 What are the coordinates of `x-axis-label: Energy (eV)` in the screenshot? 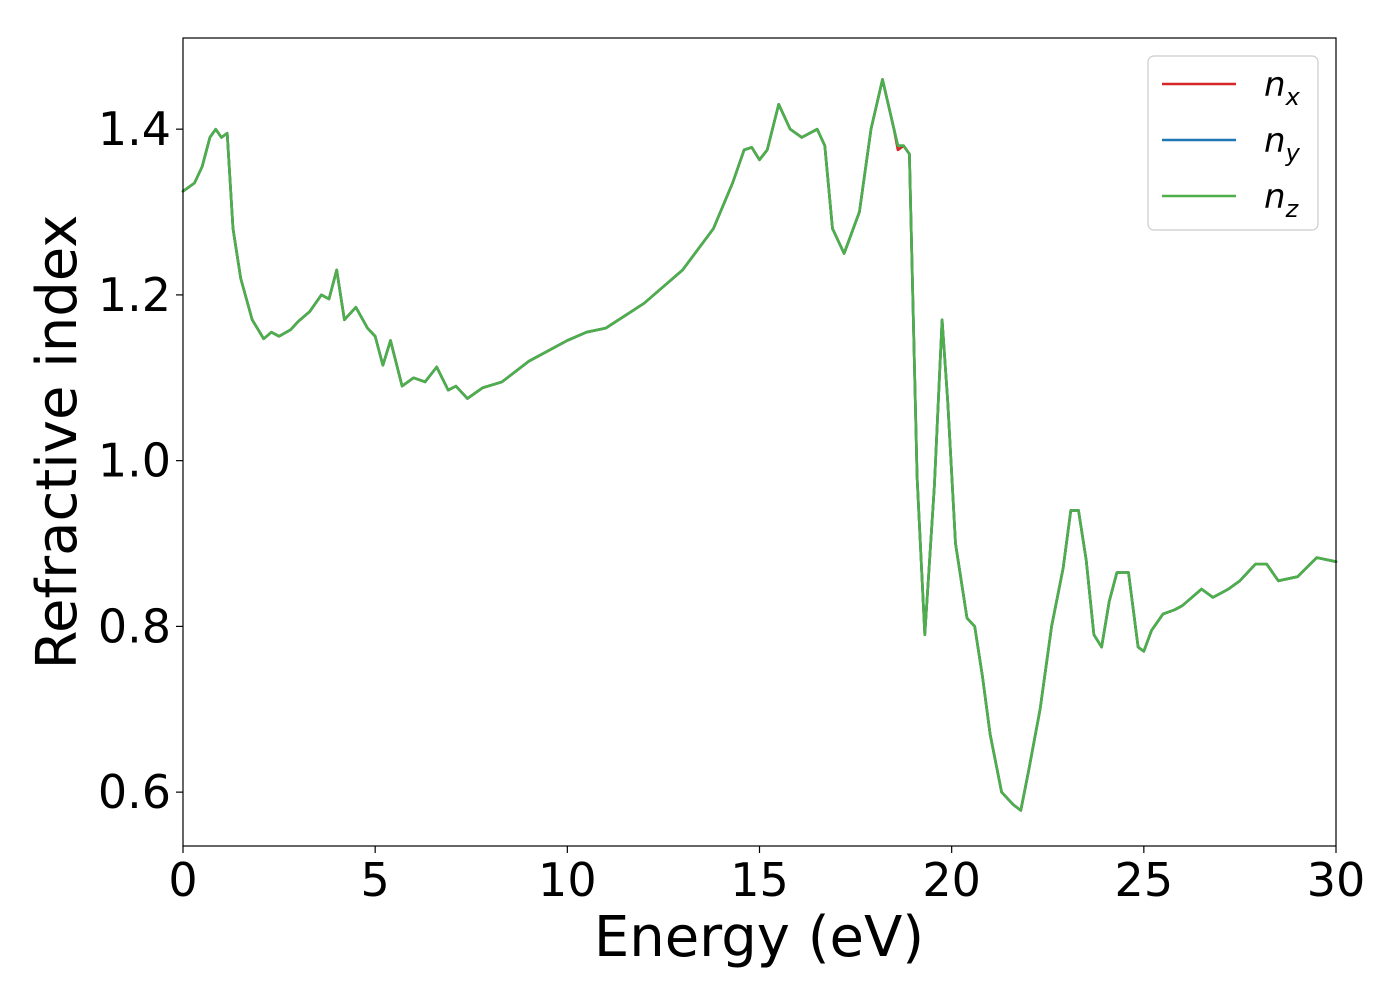 It's located at (759, 937).